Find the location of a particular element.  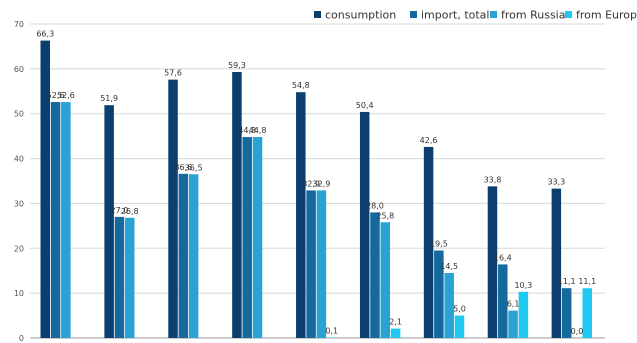

data-label: 66,3 is located at coordinates (45, 34).